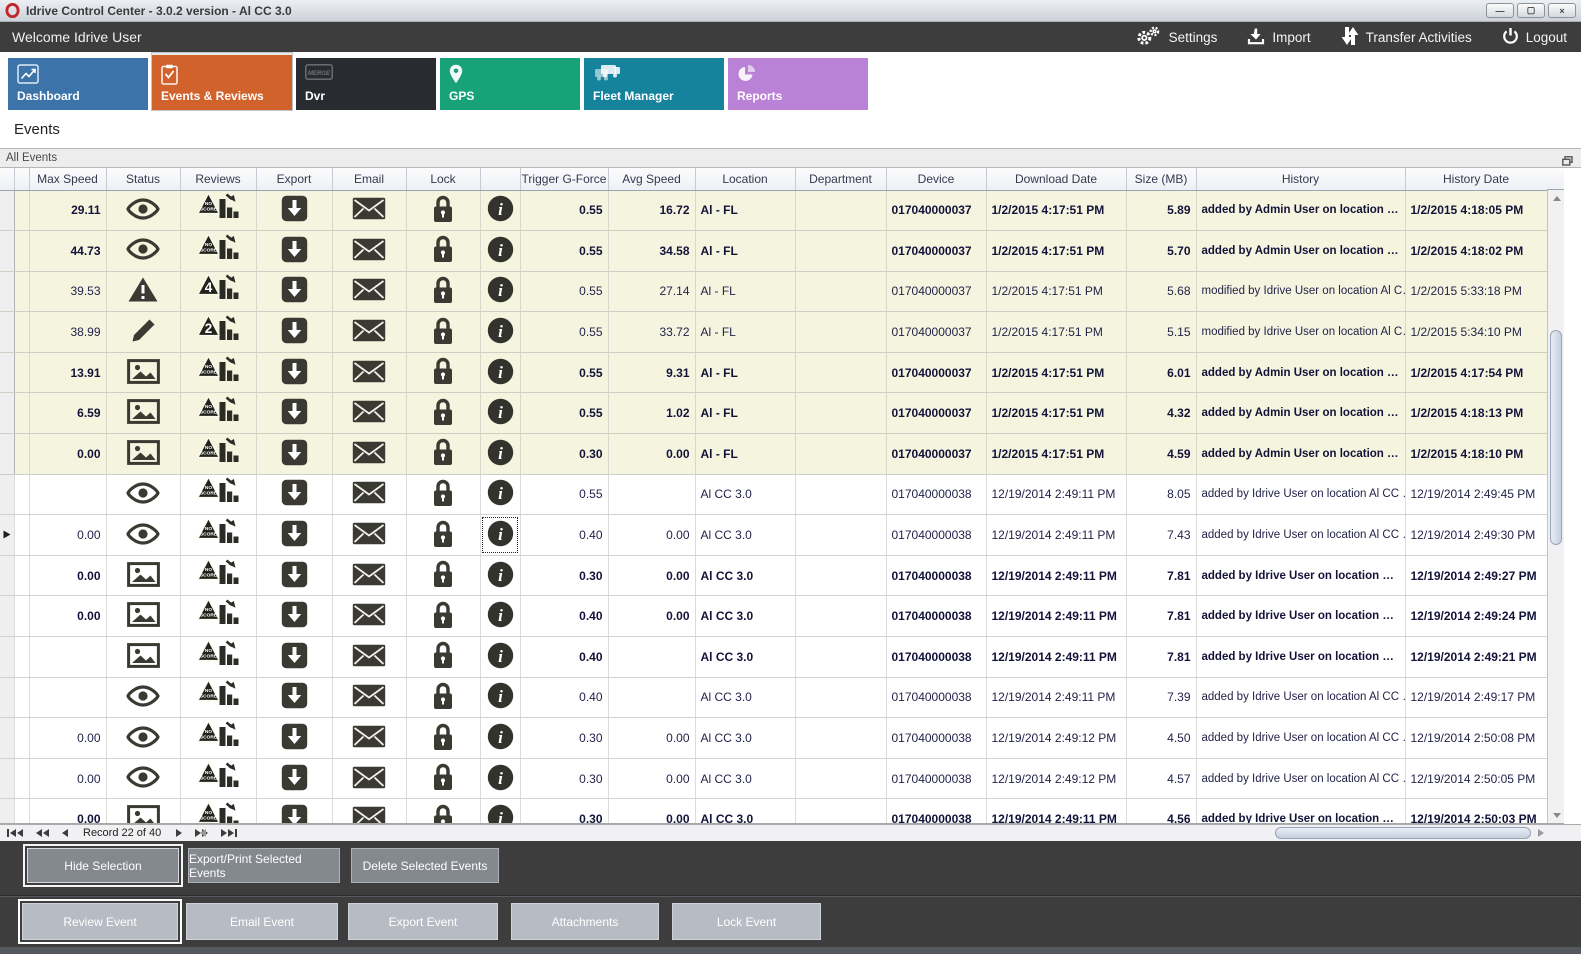 Image resolution: width=1581 pixels, height=954 pixels. Describe the element at coordinates (585, 921) in the screenshot. I see `attachments-button: Attachments` at that location.